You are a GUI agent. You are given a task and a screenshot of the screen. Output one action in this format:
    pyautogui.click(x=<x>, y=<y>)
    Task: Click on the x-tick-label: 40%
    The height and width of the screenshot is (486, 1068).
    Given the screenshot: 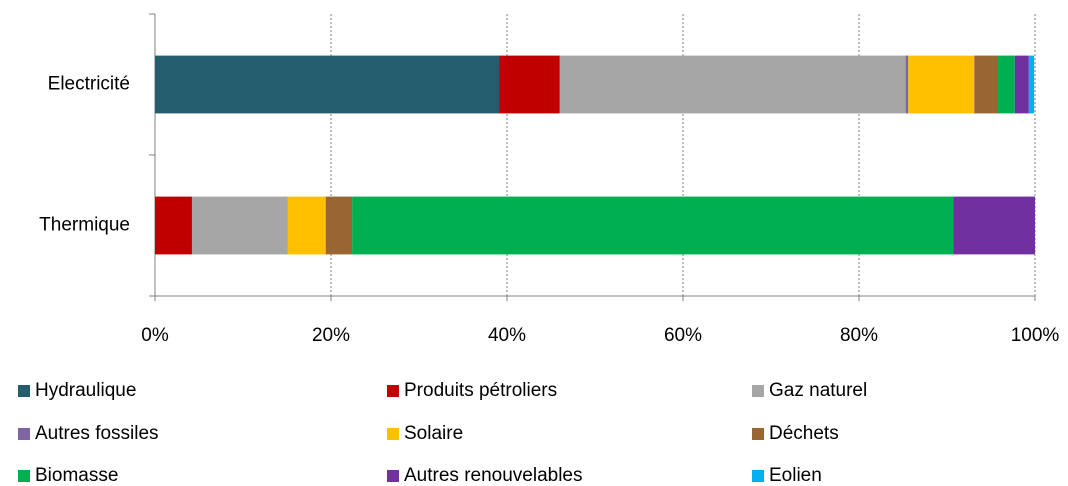 What is the action you would take?
    pyautogui.click(x=507, y=335)
    